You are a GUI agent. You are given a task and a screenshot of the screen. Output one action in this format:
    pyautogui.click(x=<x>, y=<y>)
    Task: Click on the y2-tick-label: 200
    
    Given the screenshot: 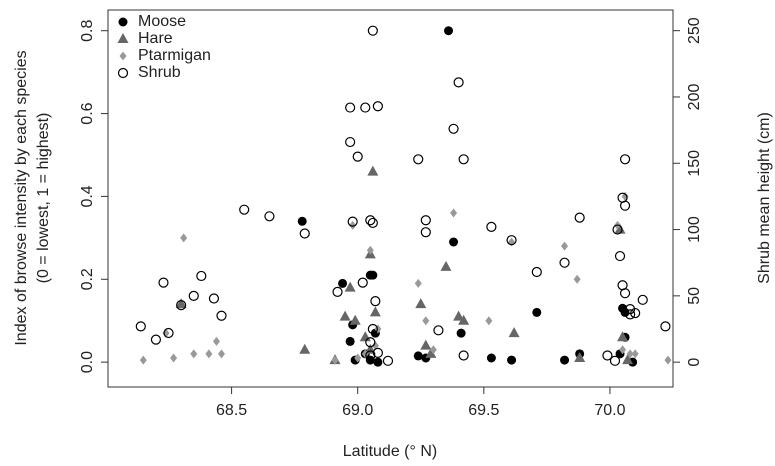 What is the action you would take?
    pyautogui.click(x=694, y=97)
    